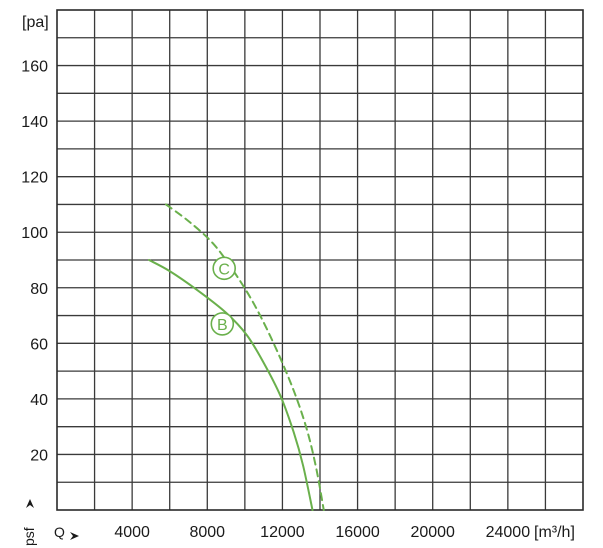 The image size is (603, 548). I want to click on curve-labels: CB, so click(223, 296).